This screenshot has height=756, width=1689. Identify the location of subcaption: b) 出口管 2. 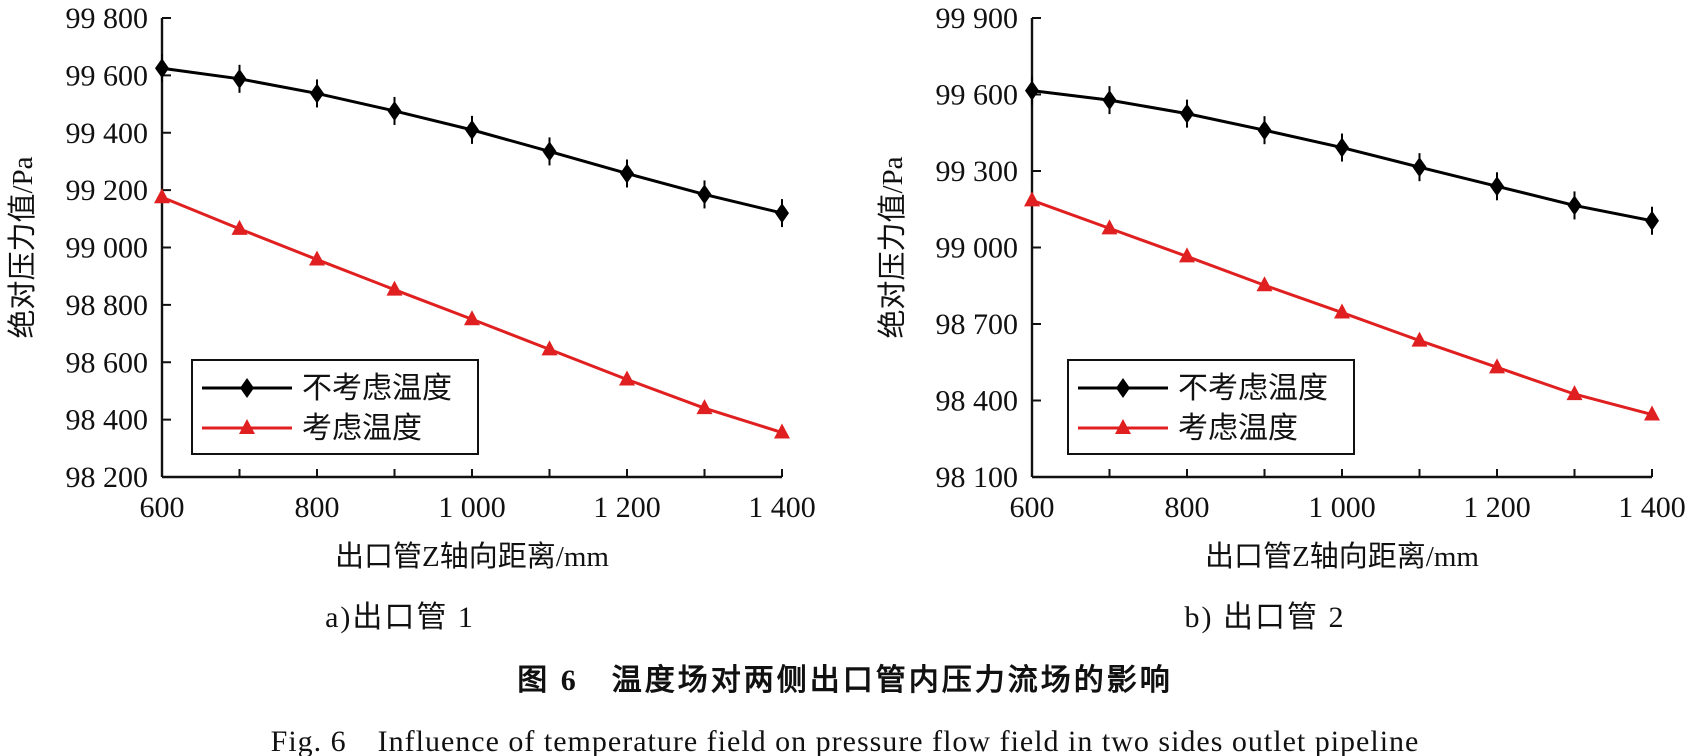
(1265, 617).